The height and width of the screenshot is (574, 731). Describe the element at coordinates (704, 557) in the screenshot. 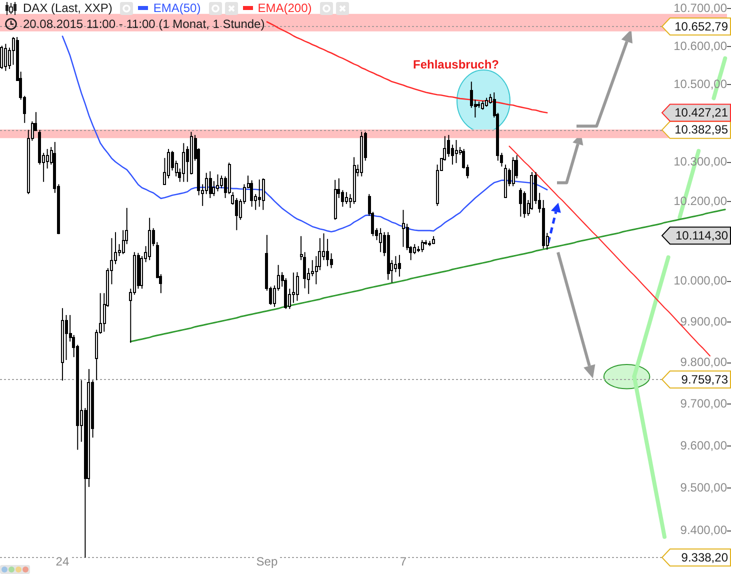

I see `ref-line-label: 9.338,20` at that location.